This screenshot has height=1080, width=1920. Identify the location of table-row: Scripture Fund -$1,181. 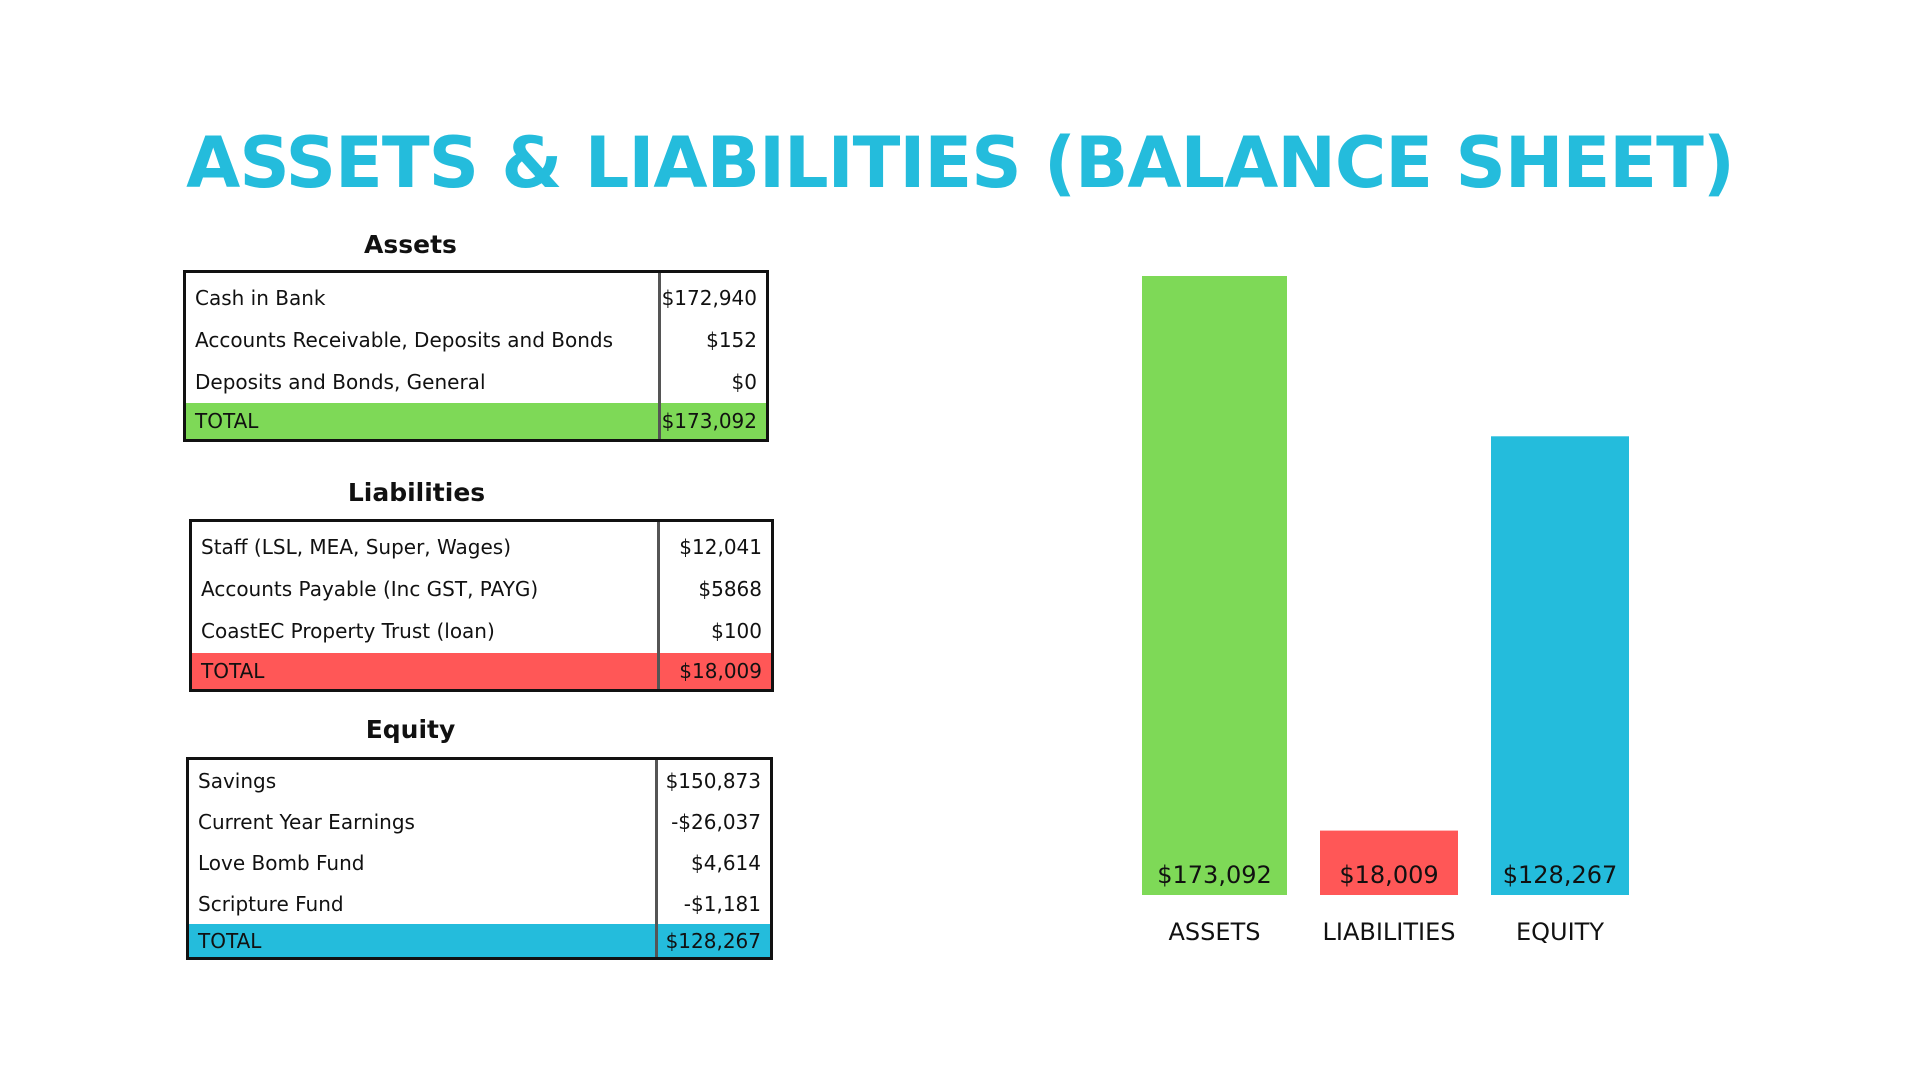
(479, 903).